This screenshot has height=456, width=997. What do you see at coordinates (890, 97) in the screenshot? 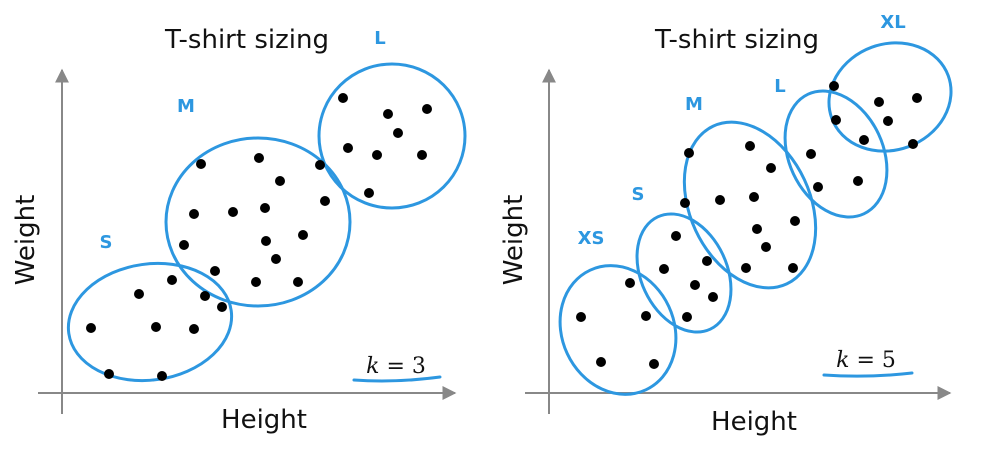
I see `right-cluster-xl-ellipse` at bounding box center [890, 97].